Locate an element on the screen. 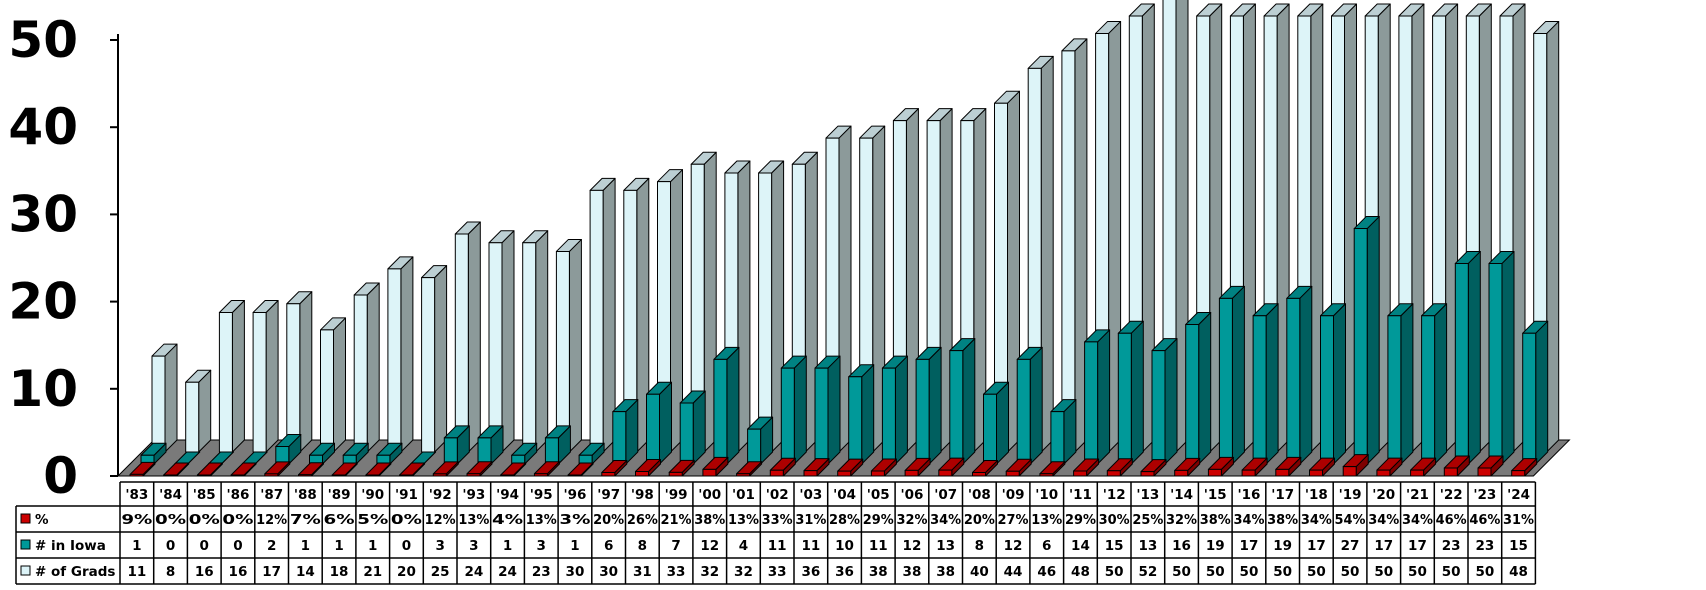 This screenshot has height=590, width=1706. table-cell: 30 is located at coordinates (608, 572).